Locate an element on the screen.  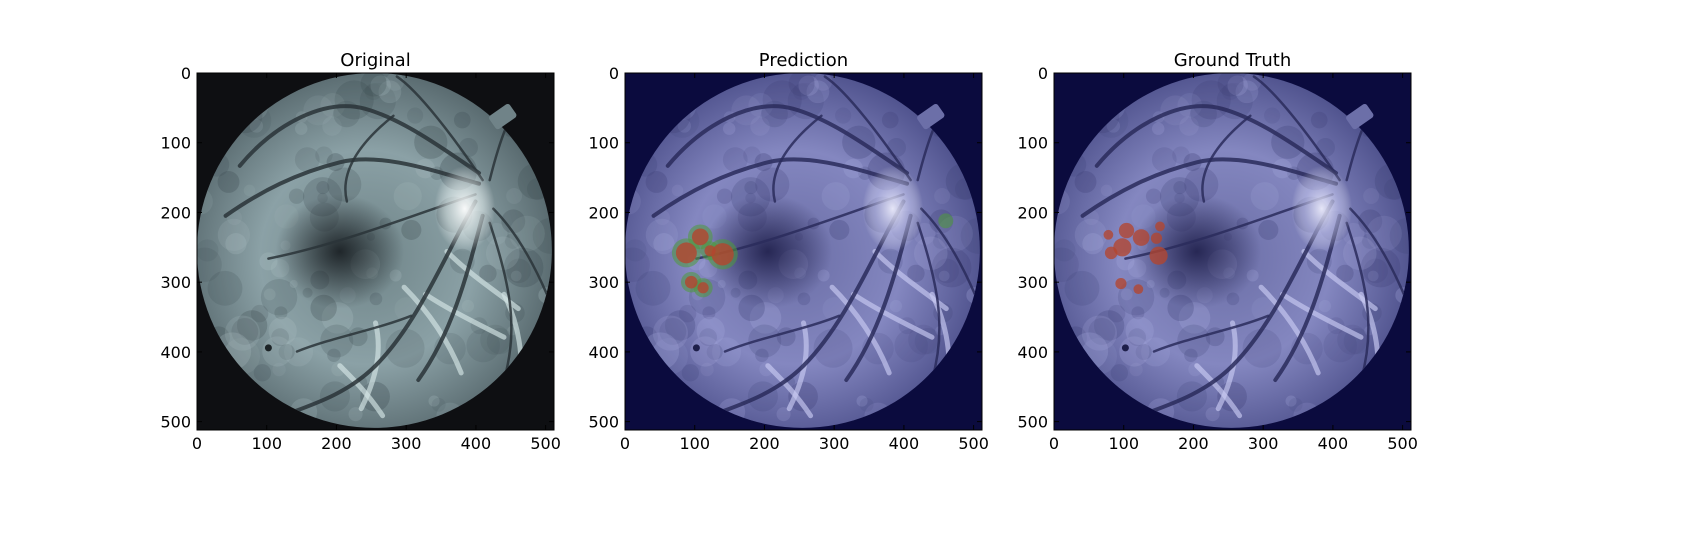
panel-title: Prediction is located at coordinates (803, 60).